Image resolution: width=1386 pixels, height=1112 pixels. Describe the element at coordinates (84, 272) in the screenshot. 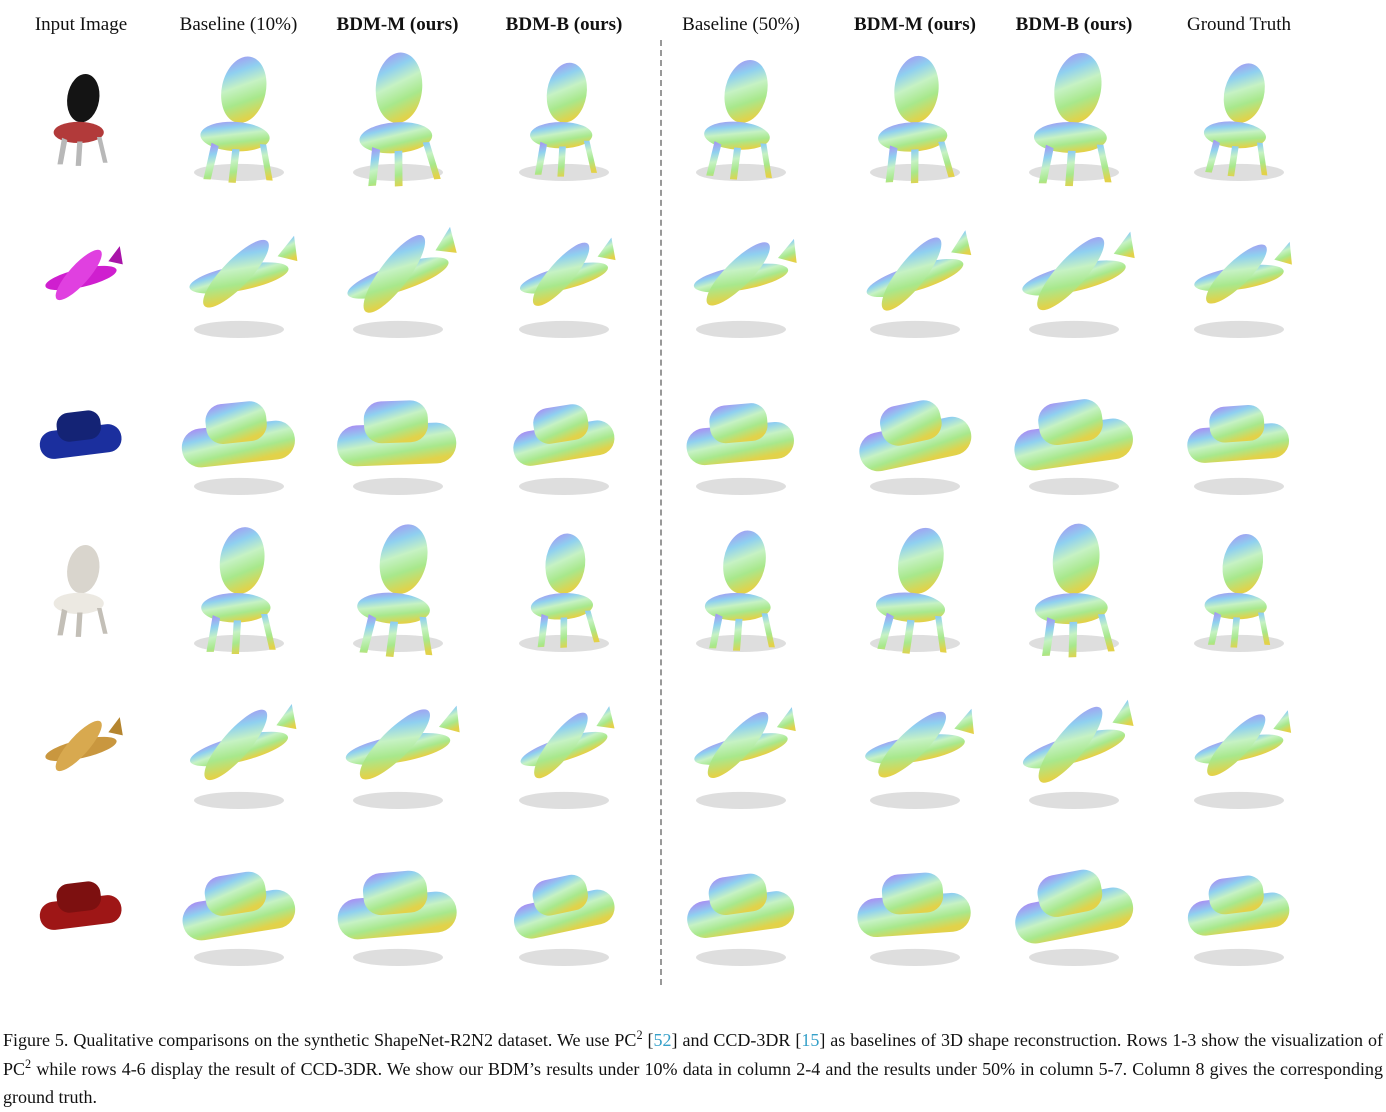

I see `input-image-airplane` at that location.